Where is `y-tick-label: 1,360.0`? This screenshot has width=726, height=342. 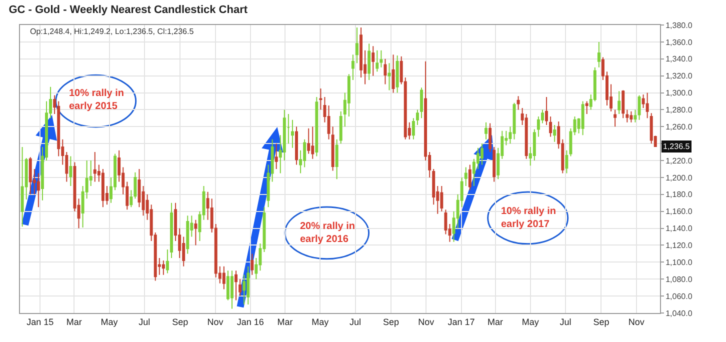
y-tick-label: 1,360.0 is located at coordinates (679, 42).